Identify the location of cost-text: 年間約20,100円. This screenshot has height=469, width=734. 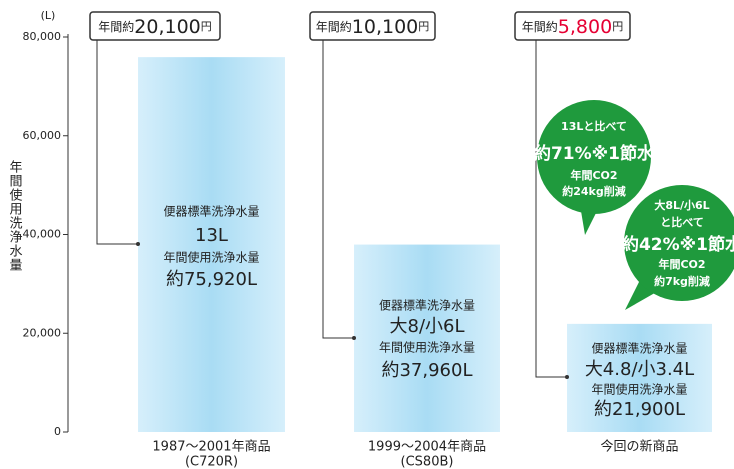
(155, 27).